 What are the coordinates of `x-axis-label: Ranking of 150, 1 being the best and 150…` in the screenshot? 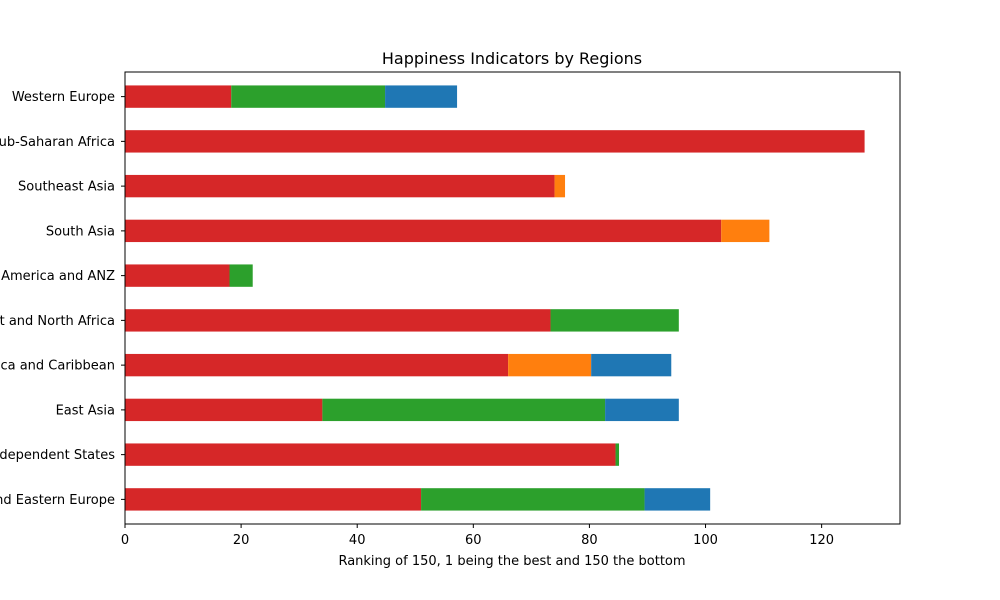 It's located at (511, 561).